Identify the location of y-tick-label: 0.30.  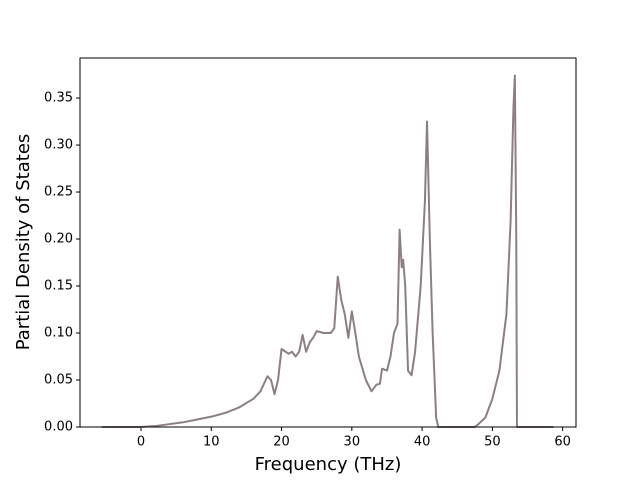
(58, 145).